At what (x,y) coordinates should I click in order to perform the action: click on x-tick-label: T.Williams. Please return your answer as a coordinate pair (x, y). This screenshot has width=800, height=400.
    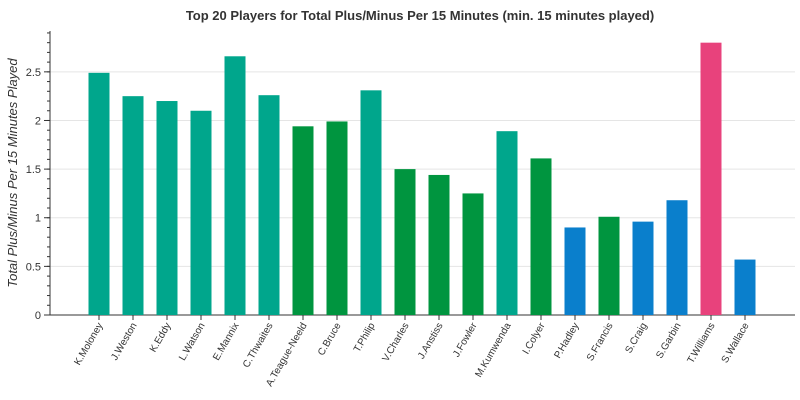
    Looking at the image, I should click on (702, 343).